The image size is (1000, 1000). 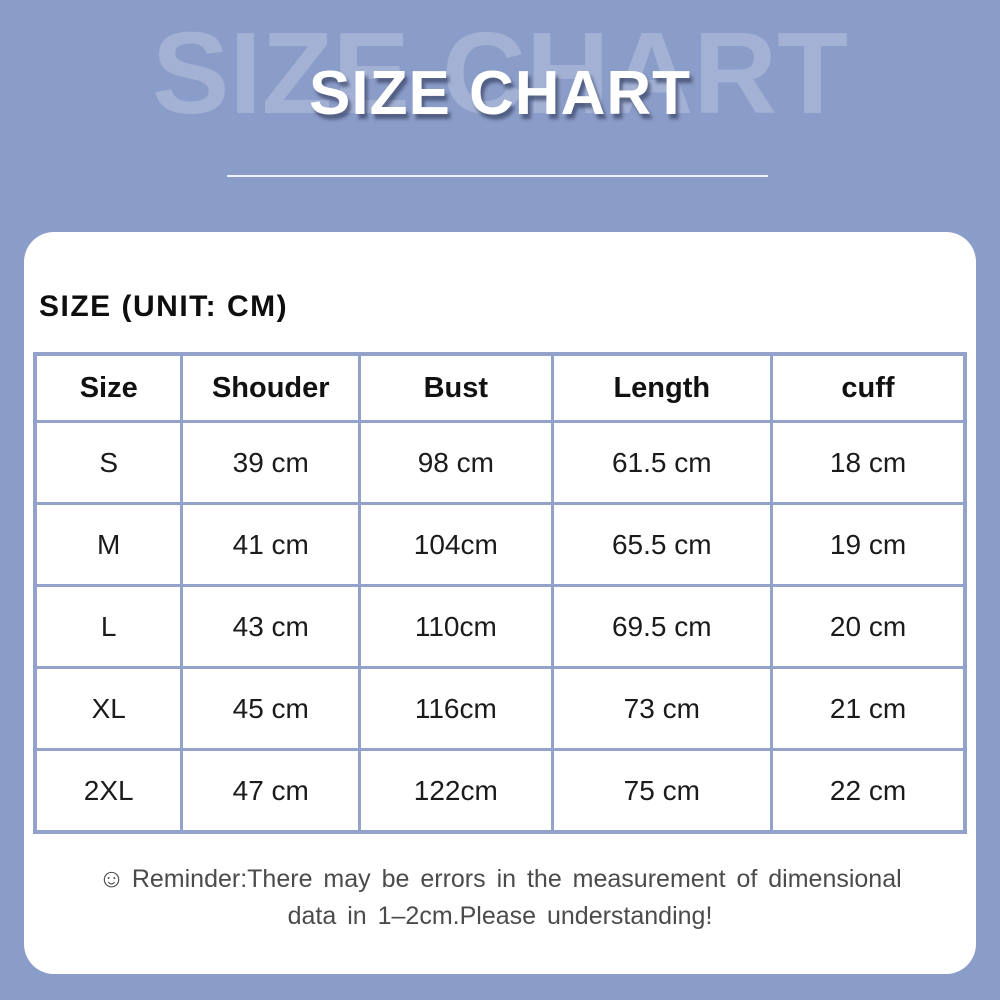 I want to click on table-cell: 19 cm, so click(x=868, y=544).